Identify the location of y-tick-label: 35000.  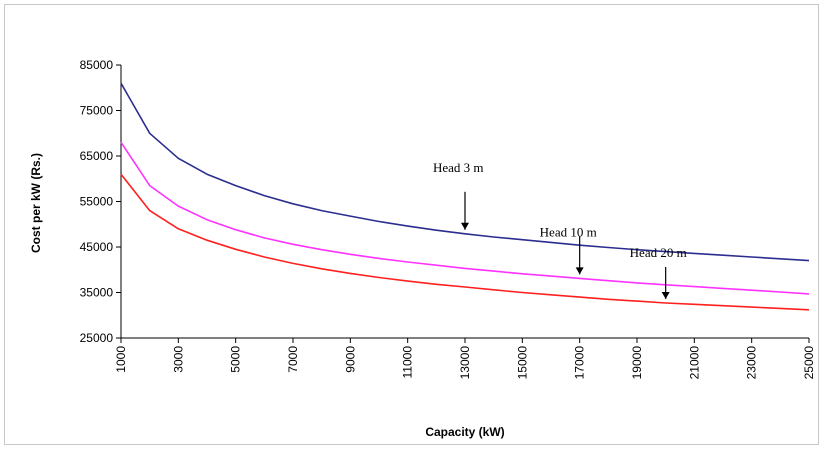
(97, 293).